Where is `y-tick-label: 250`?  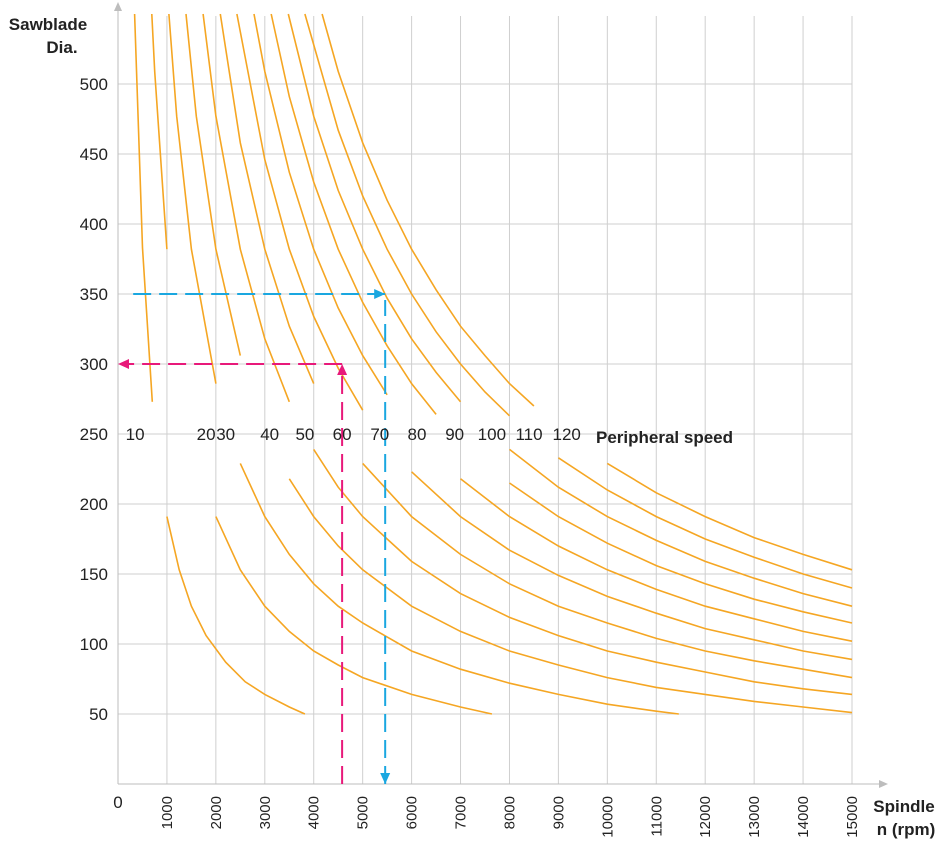
y-tick-label: 250 is located at coordinates (94, 434).